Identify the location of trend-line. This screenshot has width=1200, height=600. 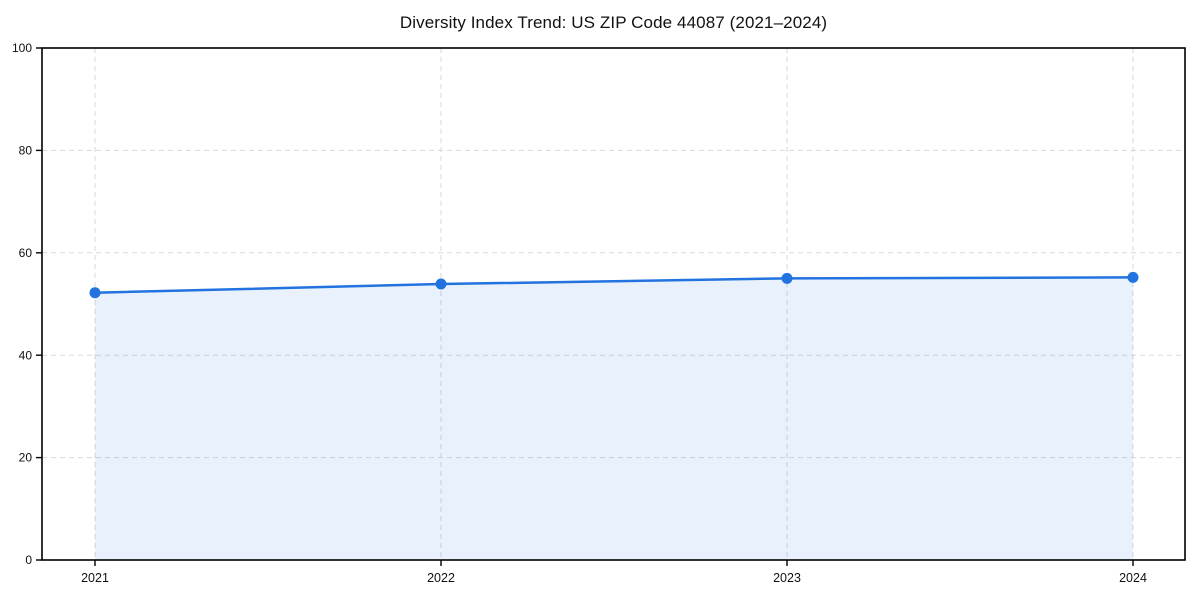
(614, 285).